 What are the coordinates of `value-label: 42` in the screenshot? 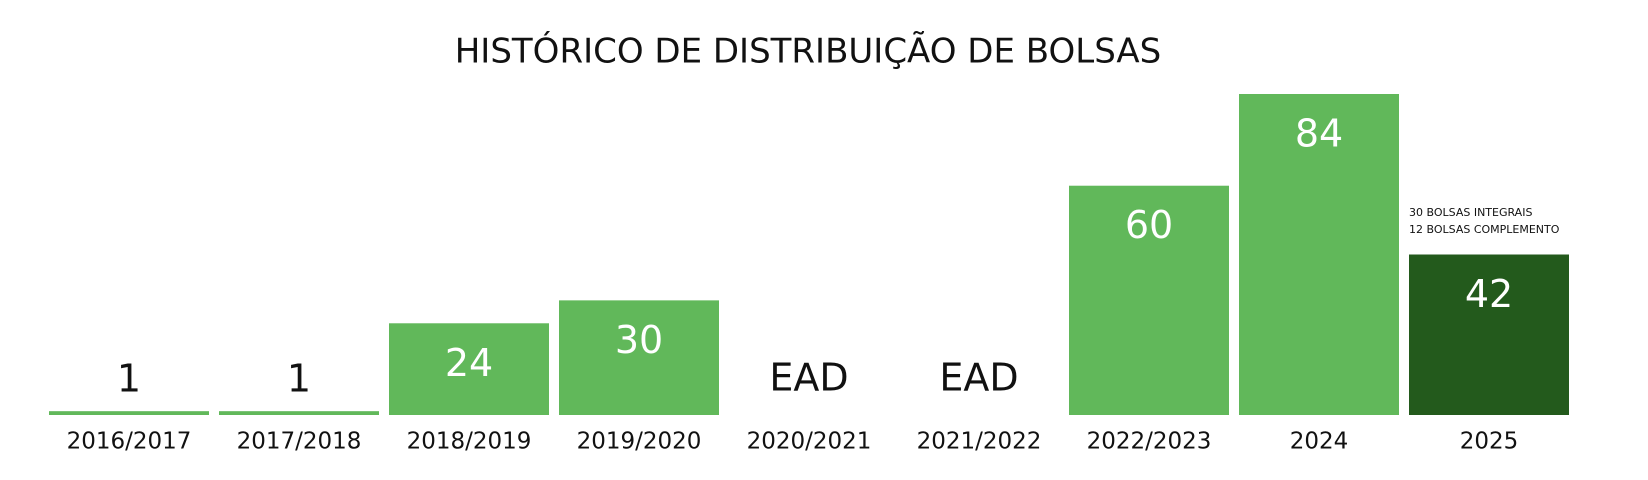 It's located at (1489, 294).